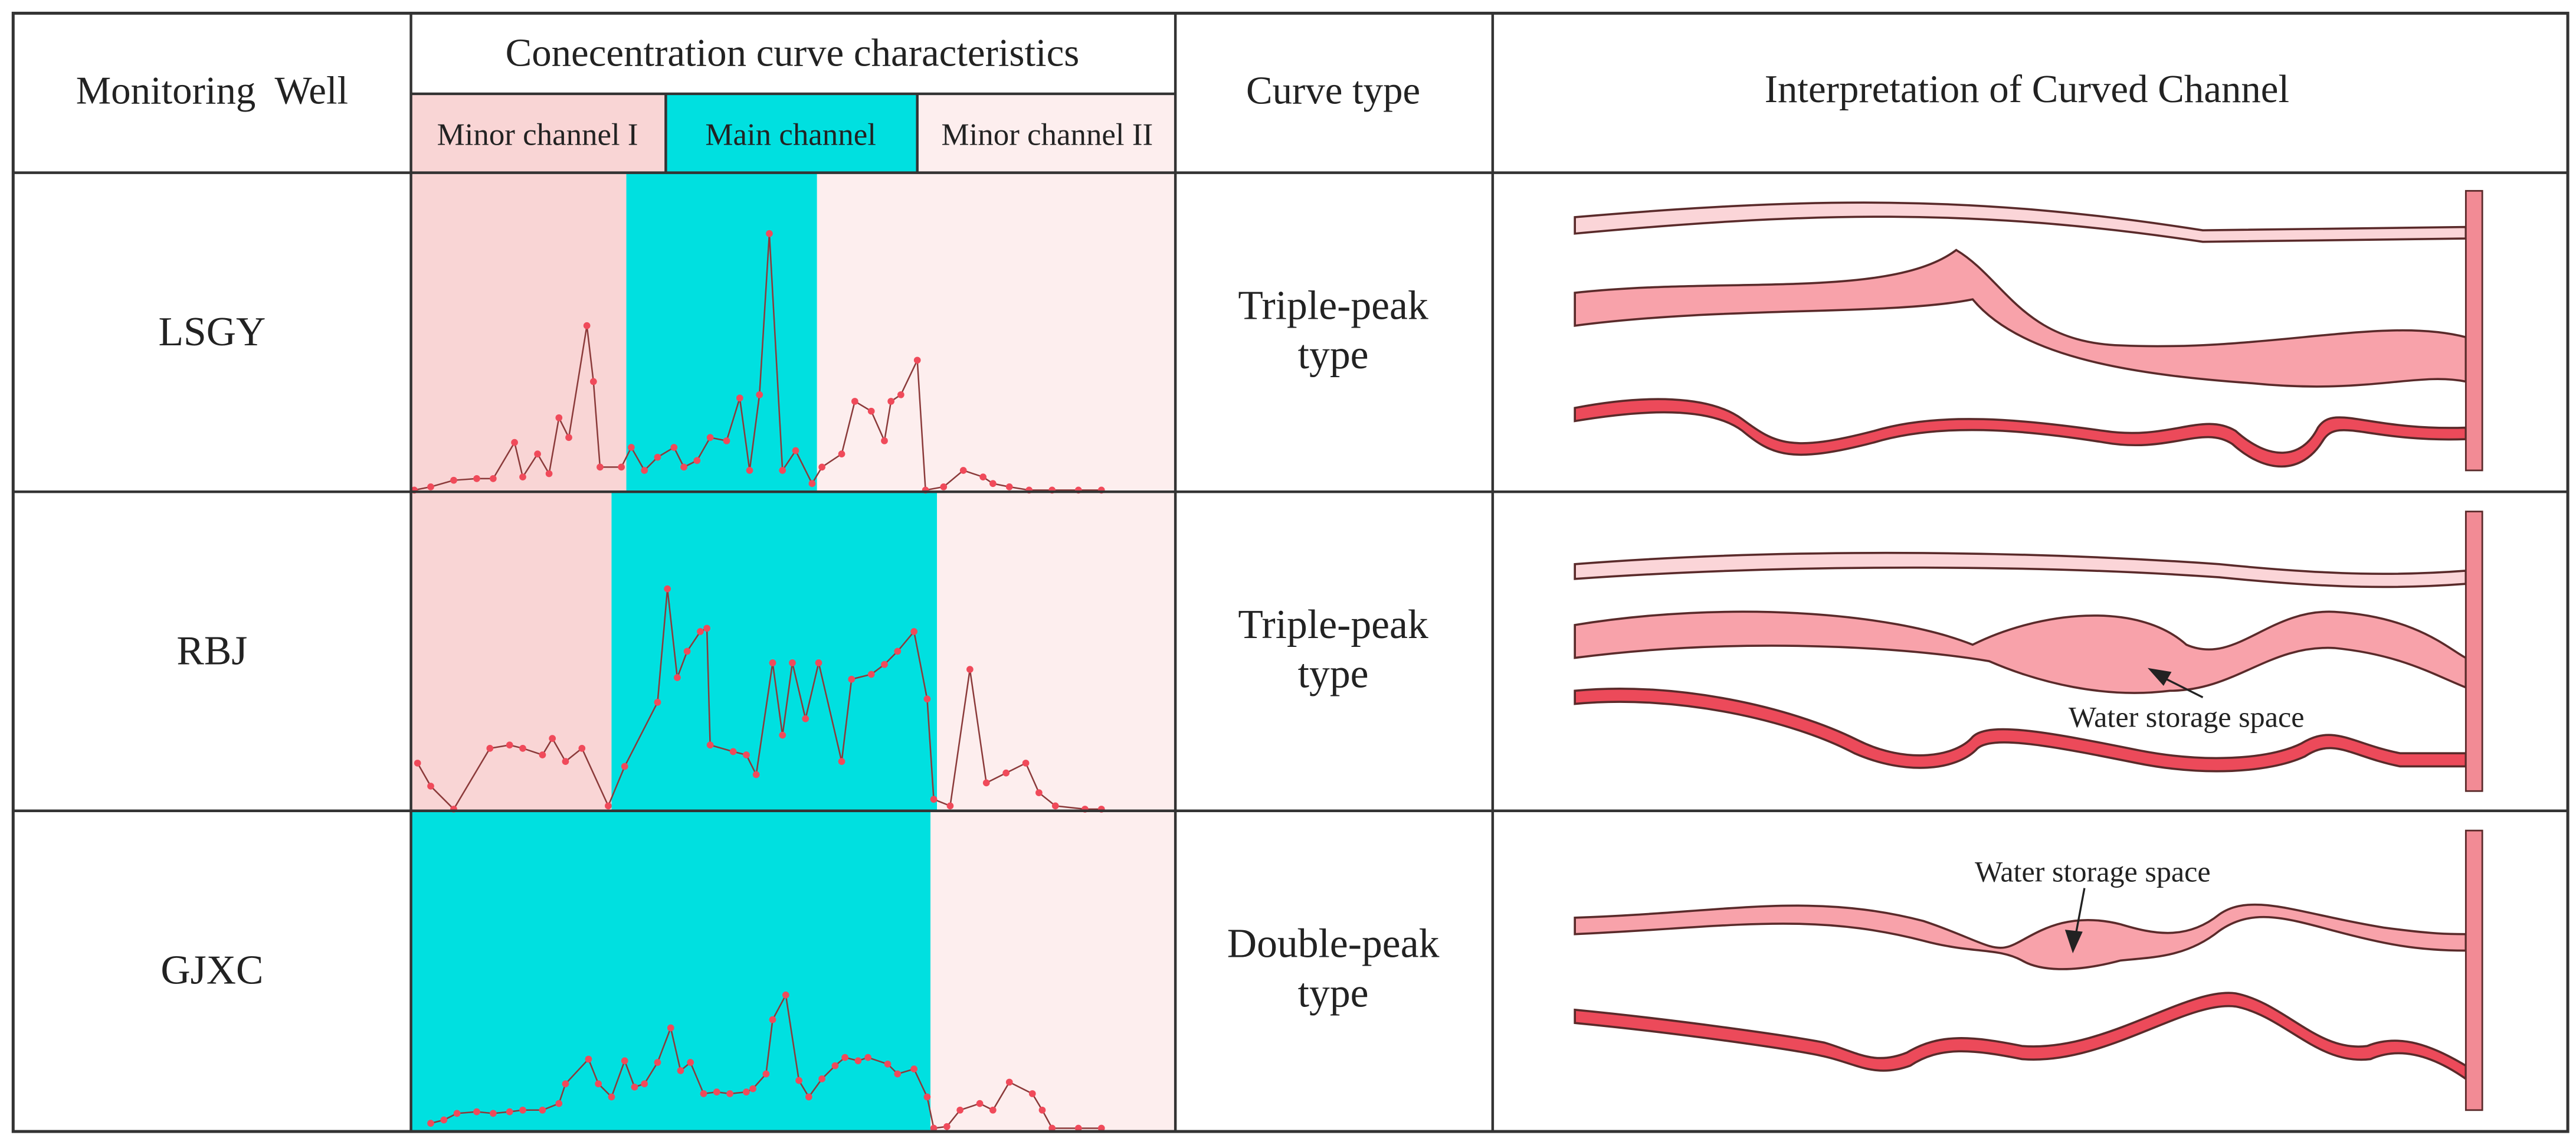  What do you see at coordinates (758, 362) in the screenshot?
I see `concentration-curve` at bounding box center [758, 362].